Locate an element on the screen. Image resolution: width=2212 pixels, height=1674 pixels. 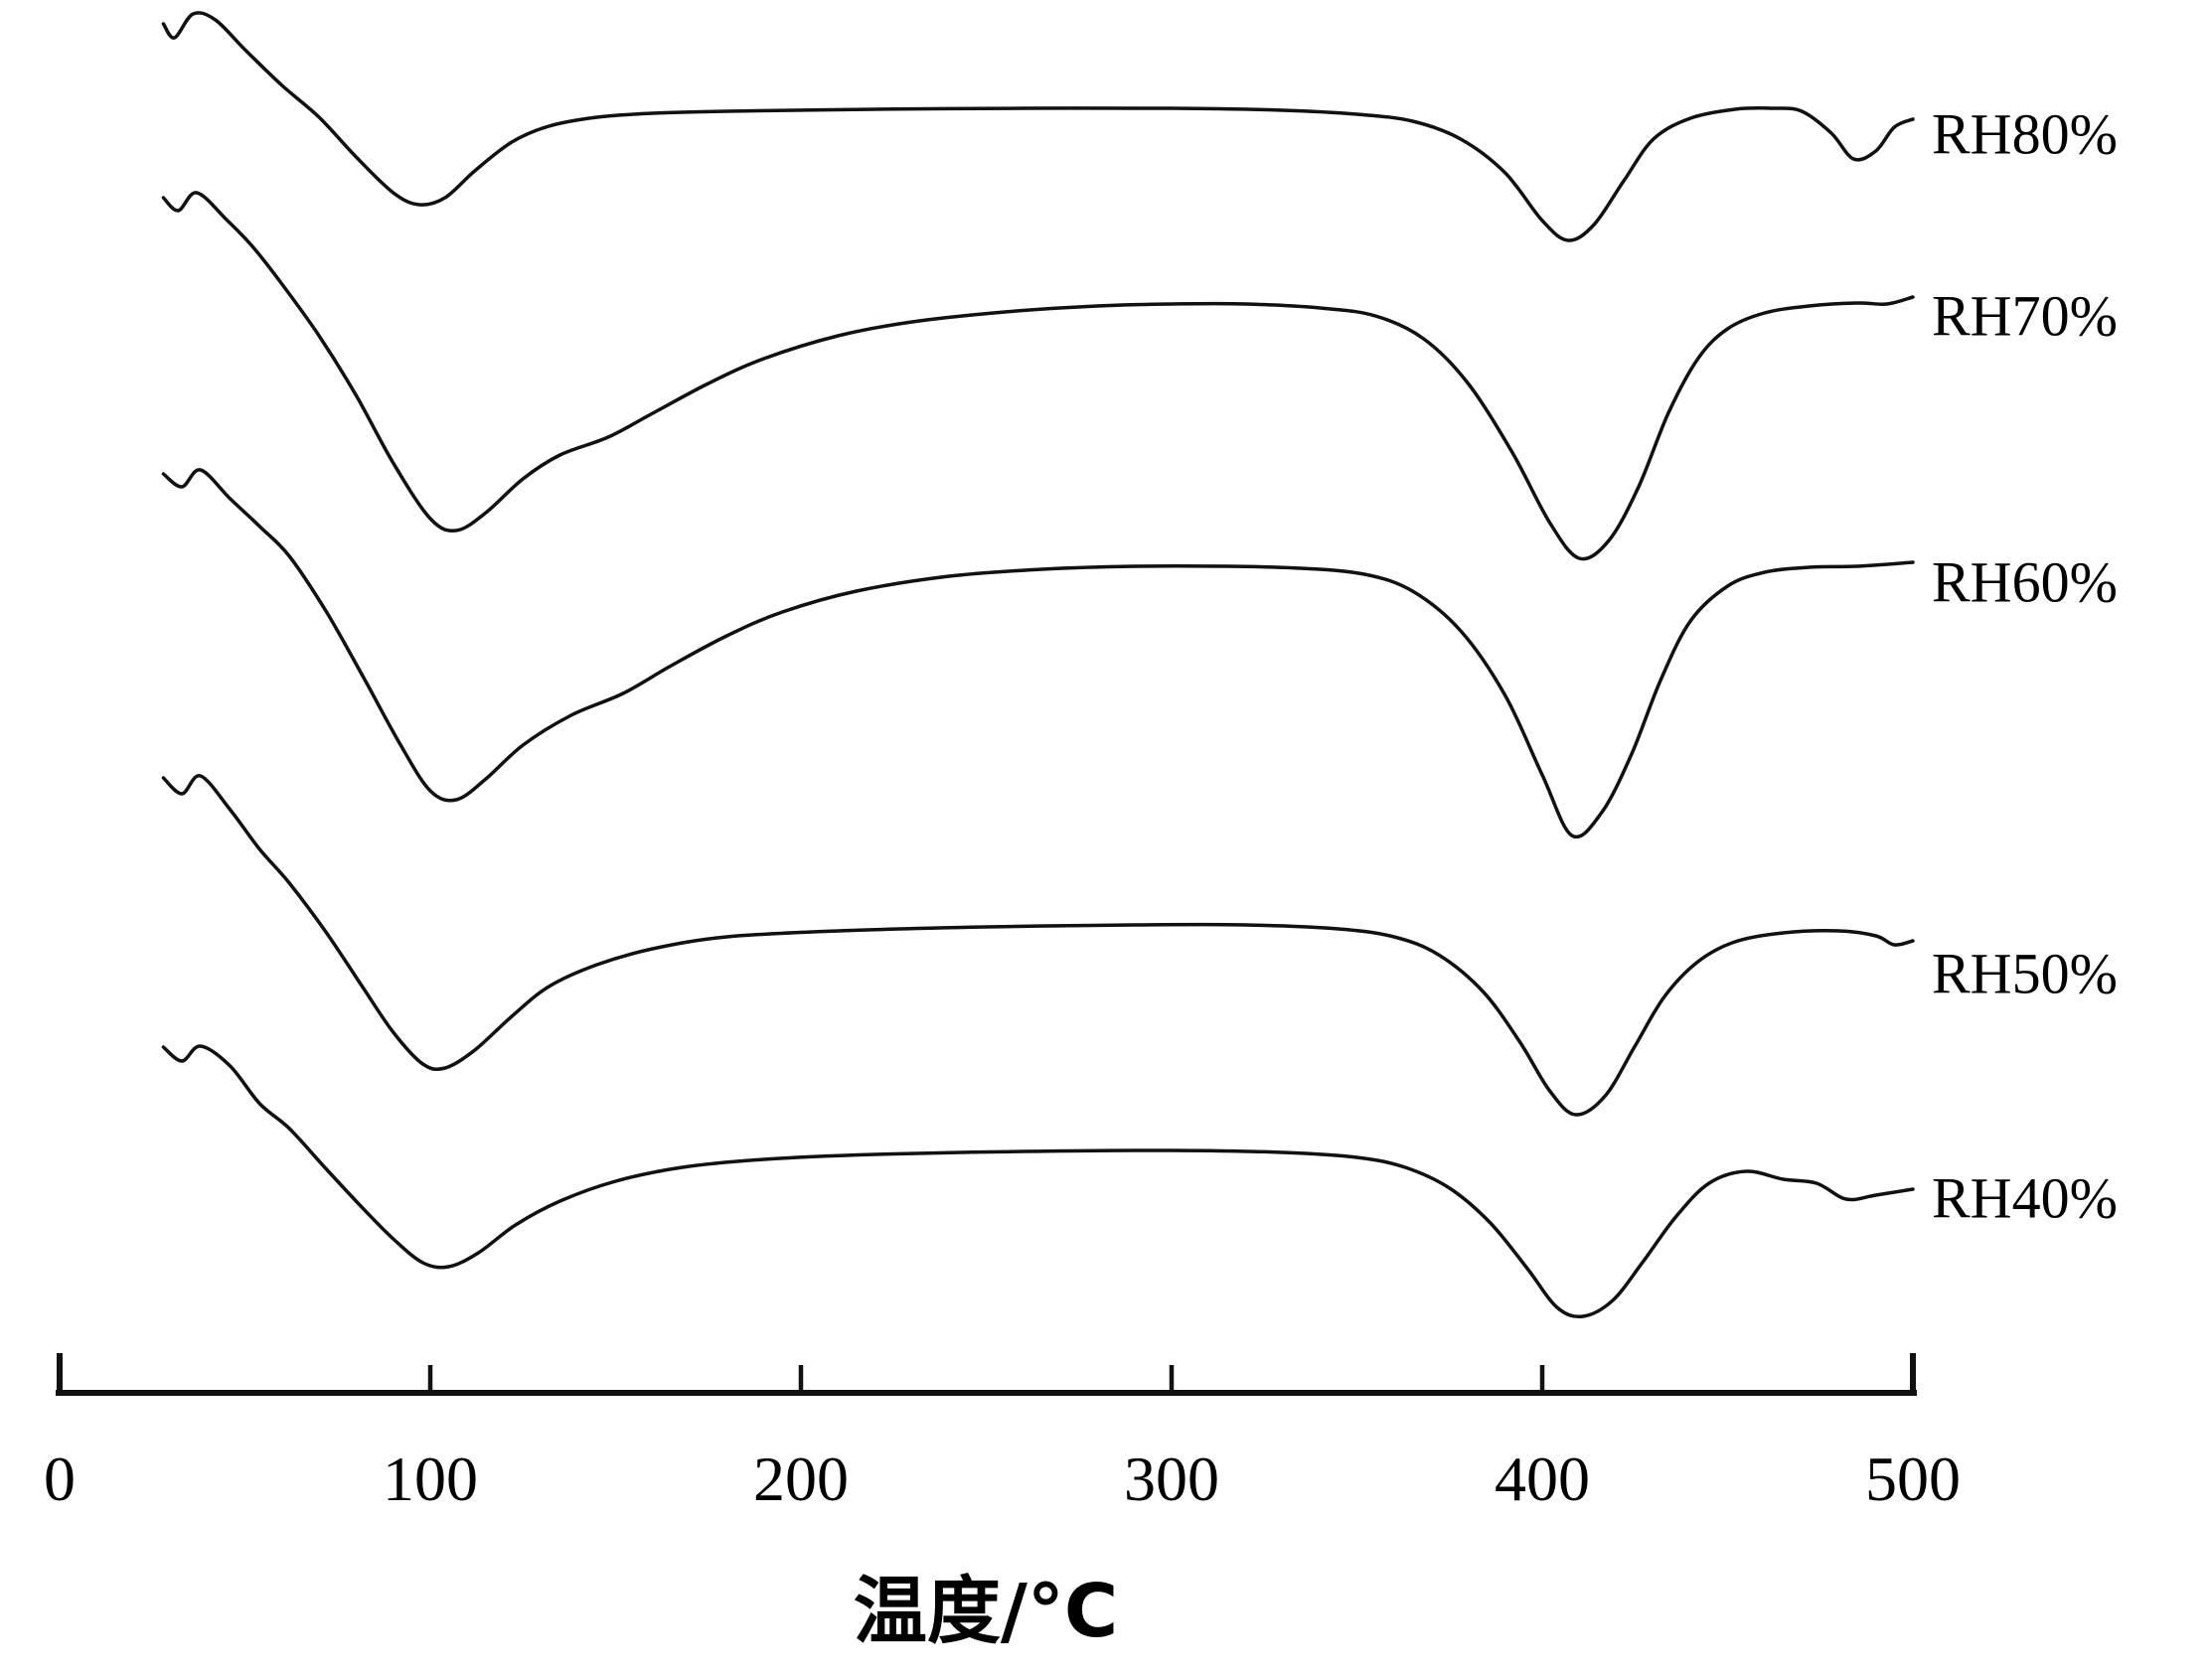
x-axis-title: 温度/°C is located at coordinates (986, 1611).